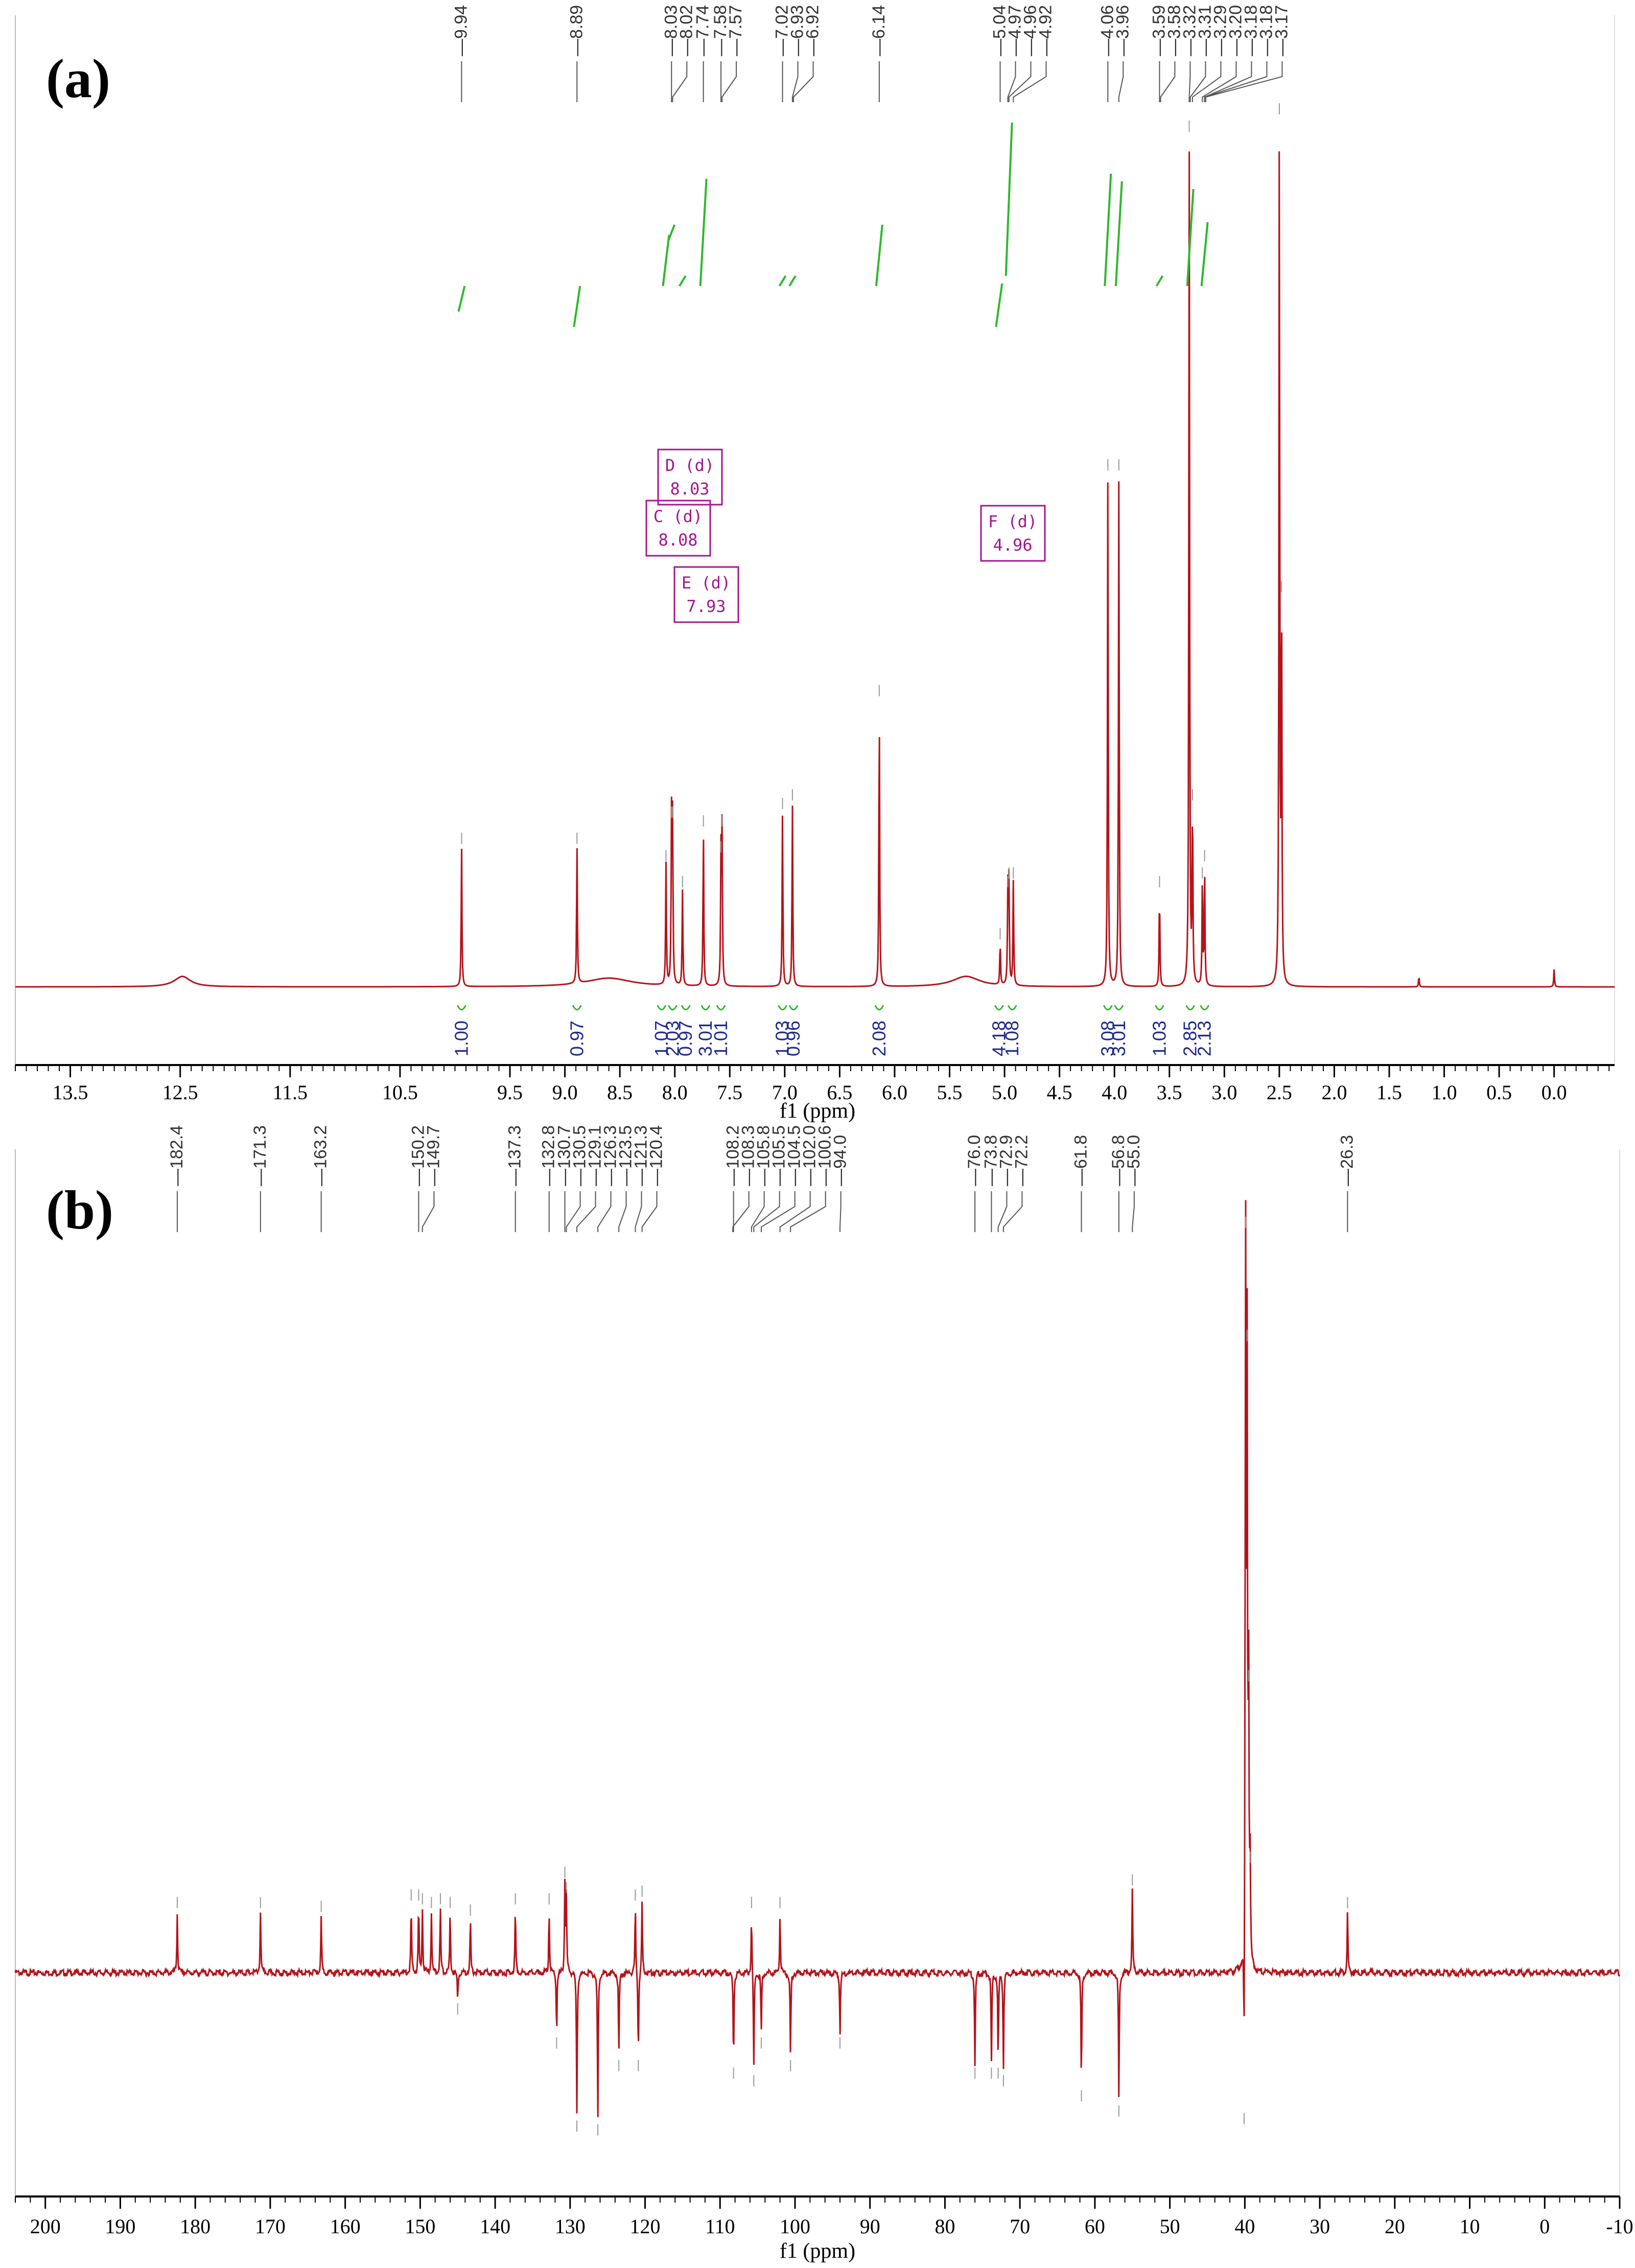 Image resolution: width=1635 pixels, height=2268 pixels. Describe the element at coordinates (495, 2226) in the screenshot. I see `x-tick-label: 140` at that location.